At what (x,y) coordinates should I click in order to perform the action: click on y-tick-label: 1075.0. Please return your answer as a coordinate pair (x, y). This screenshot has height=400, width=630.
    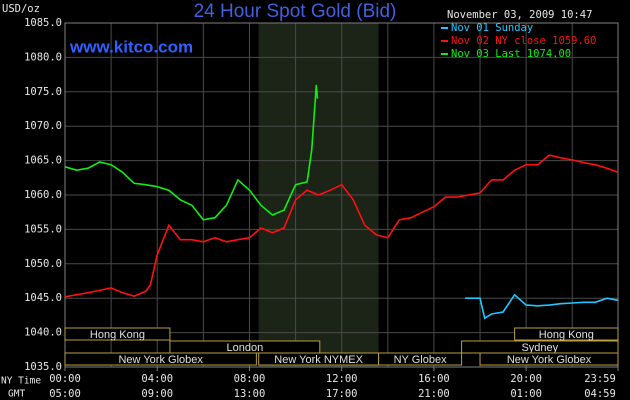
    Looking at the image, I should click on (43, 92).